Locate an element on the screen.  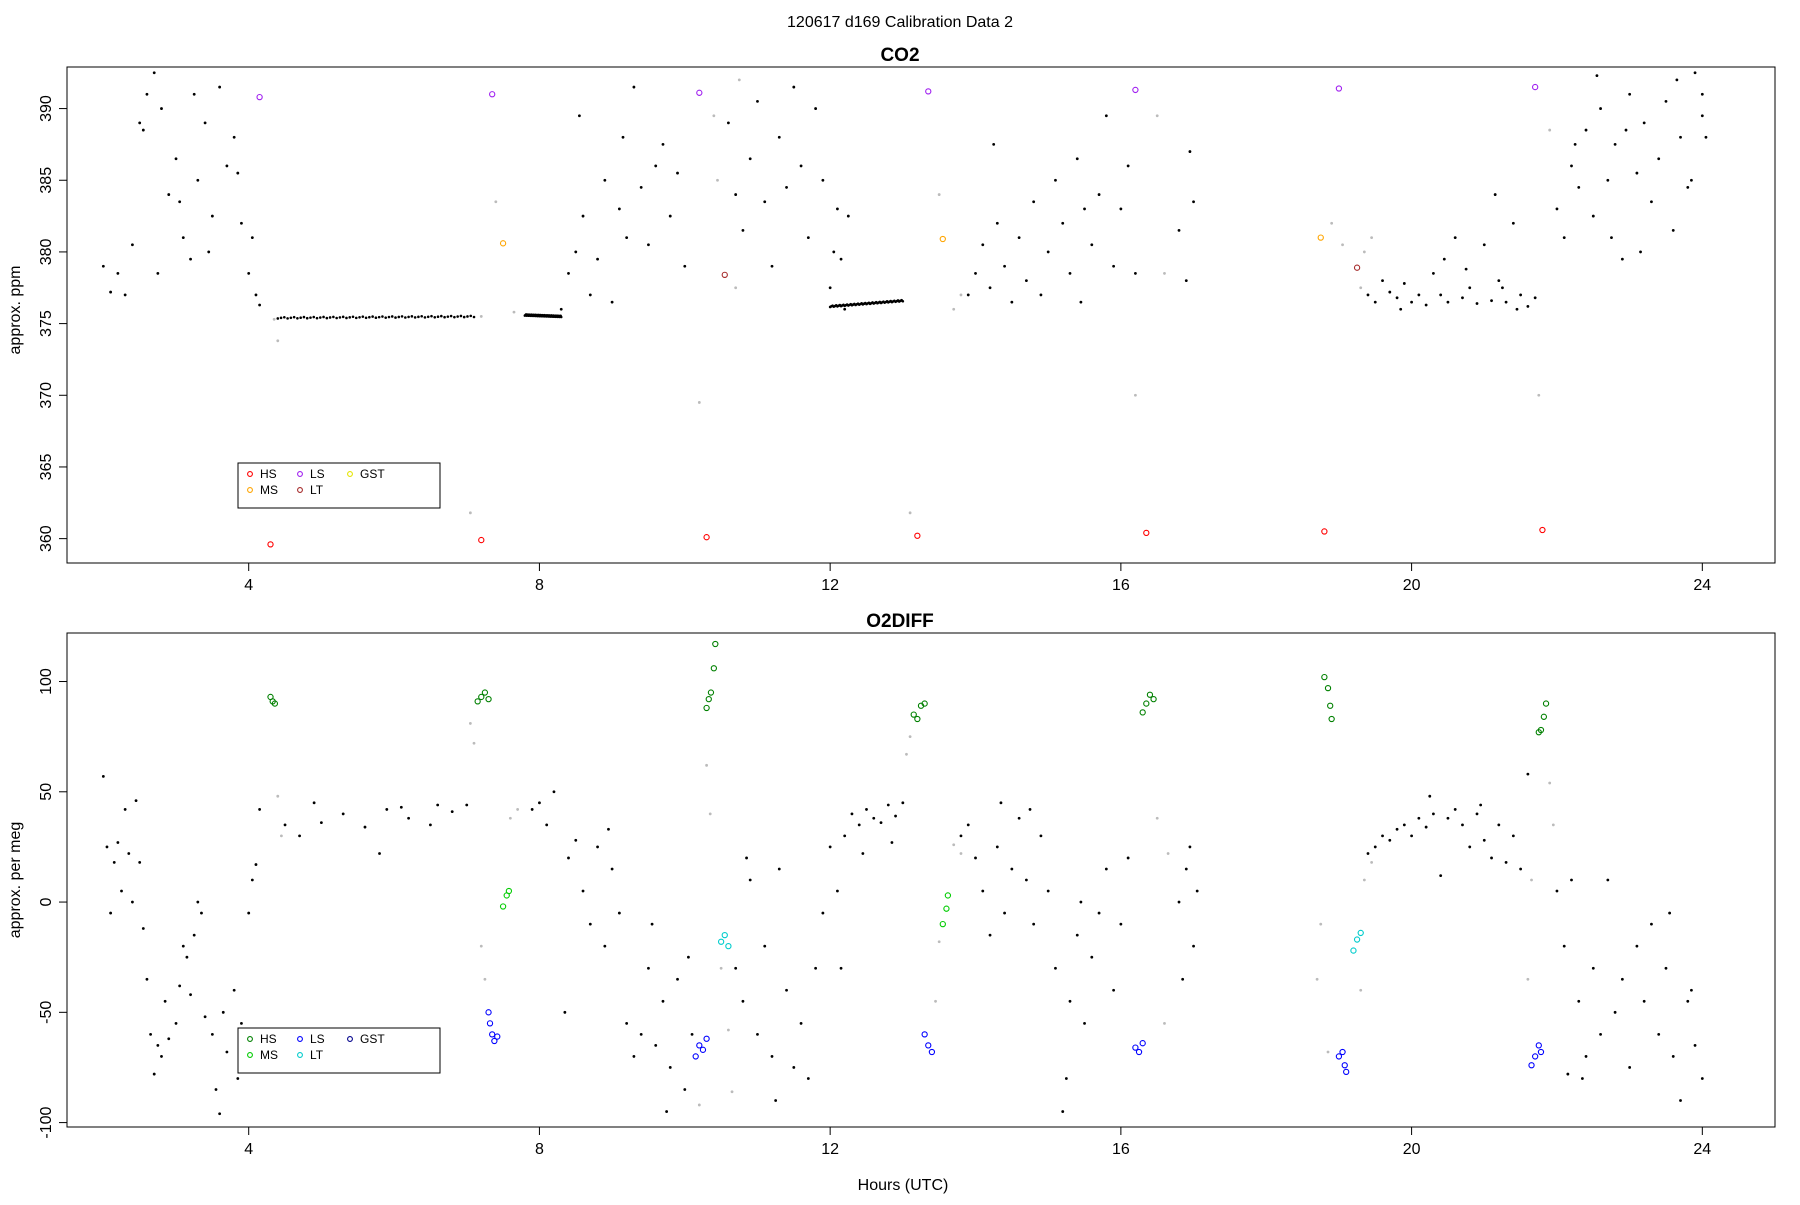
co2-ls-point is located at coordinates (1535, 87).